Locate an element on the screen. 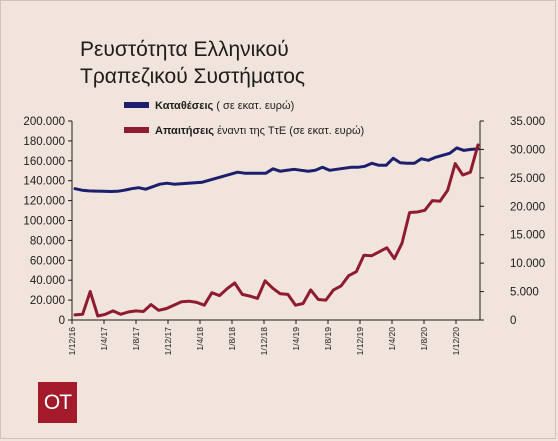  x-tick-label: 1/8/17 is located at coordinates (136, 339).